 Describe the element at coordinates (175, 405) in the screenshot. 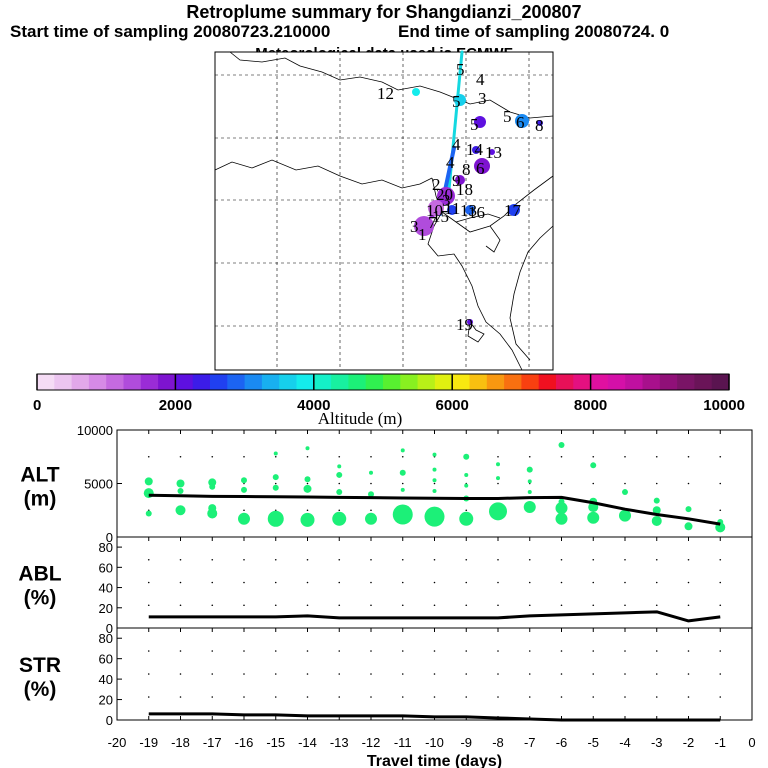

I see `colorbar-tick-label: 2000` at that location.